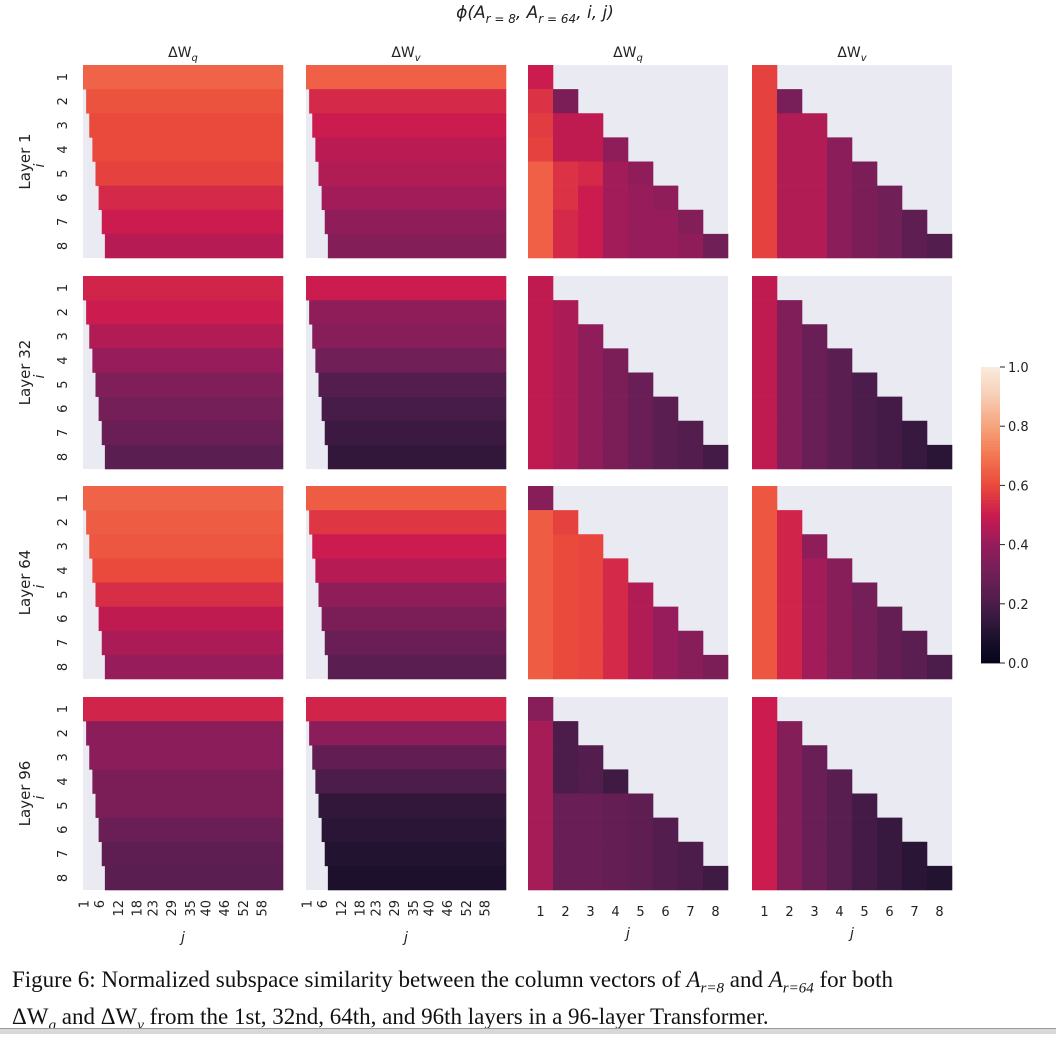 This screenshot has width=1056, height=1039. Describe the element at coordinates (535, 14) in the screenshot. I see `figure-title: ϕ(Ar = 8, Ar = 64, i, j)` at that location.